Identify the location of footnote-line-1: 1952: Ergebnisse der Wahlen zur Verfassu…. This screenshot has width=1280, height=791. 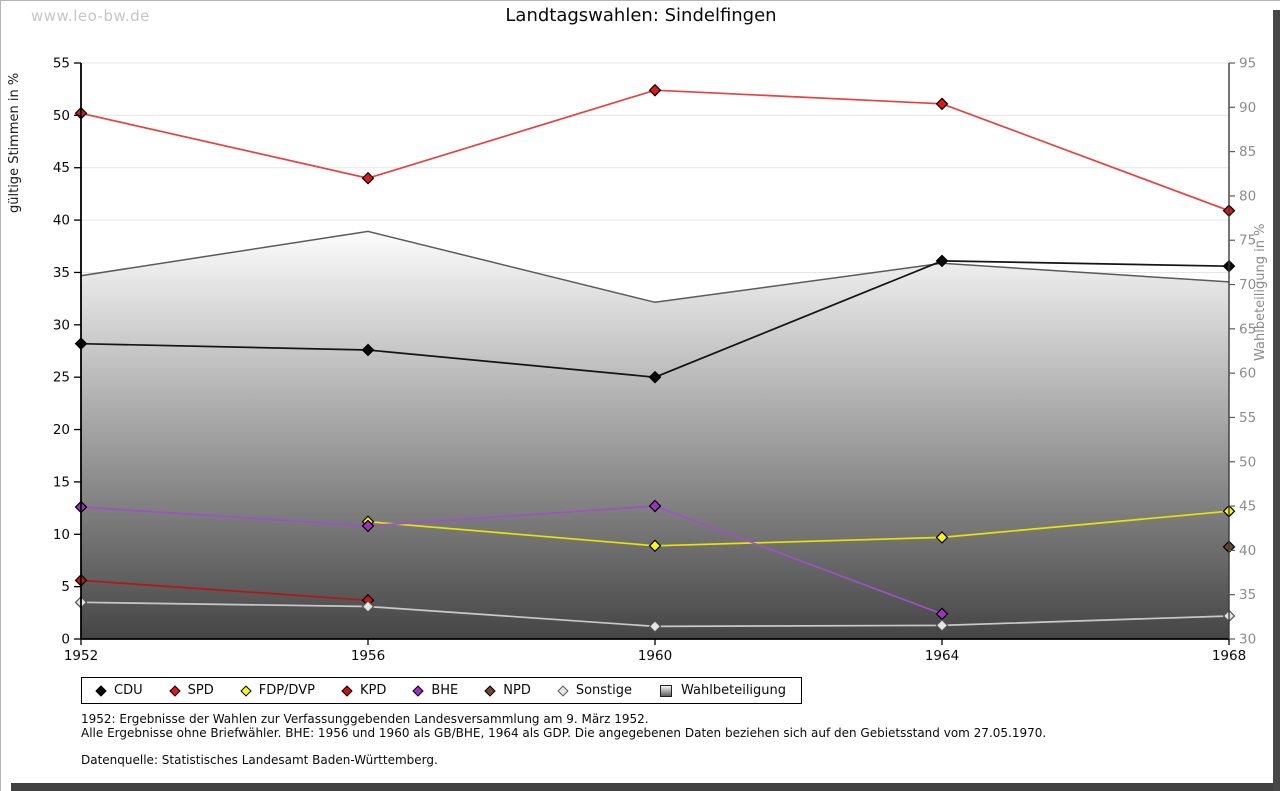
(365, 719).